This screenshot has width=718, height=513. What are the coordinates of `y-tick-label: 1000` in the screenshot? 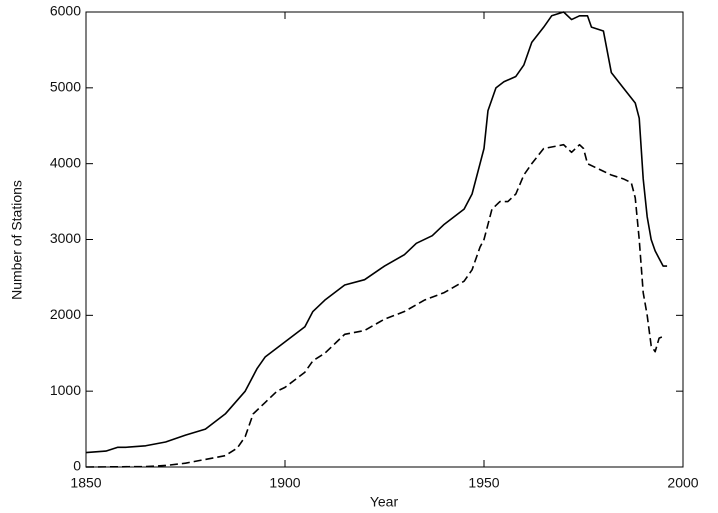 It's located at (65, 390).